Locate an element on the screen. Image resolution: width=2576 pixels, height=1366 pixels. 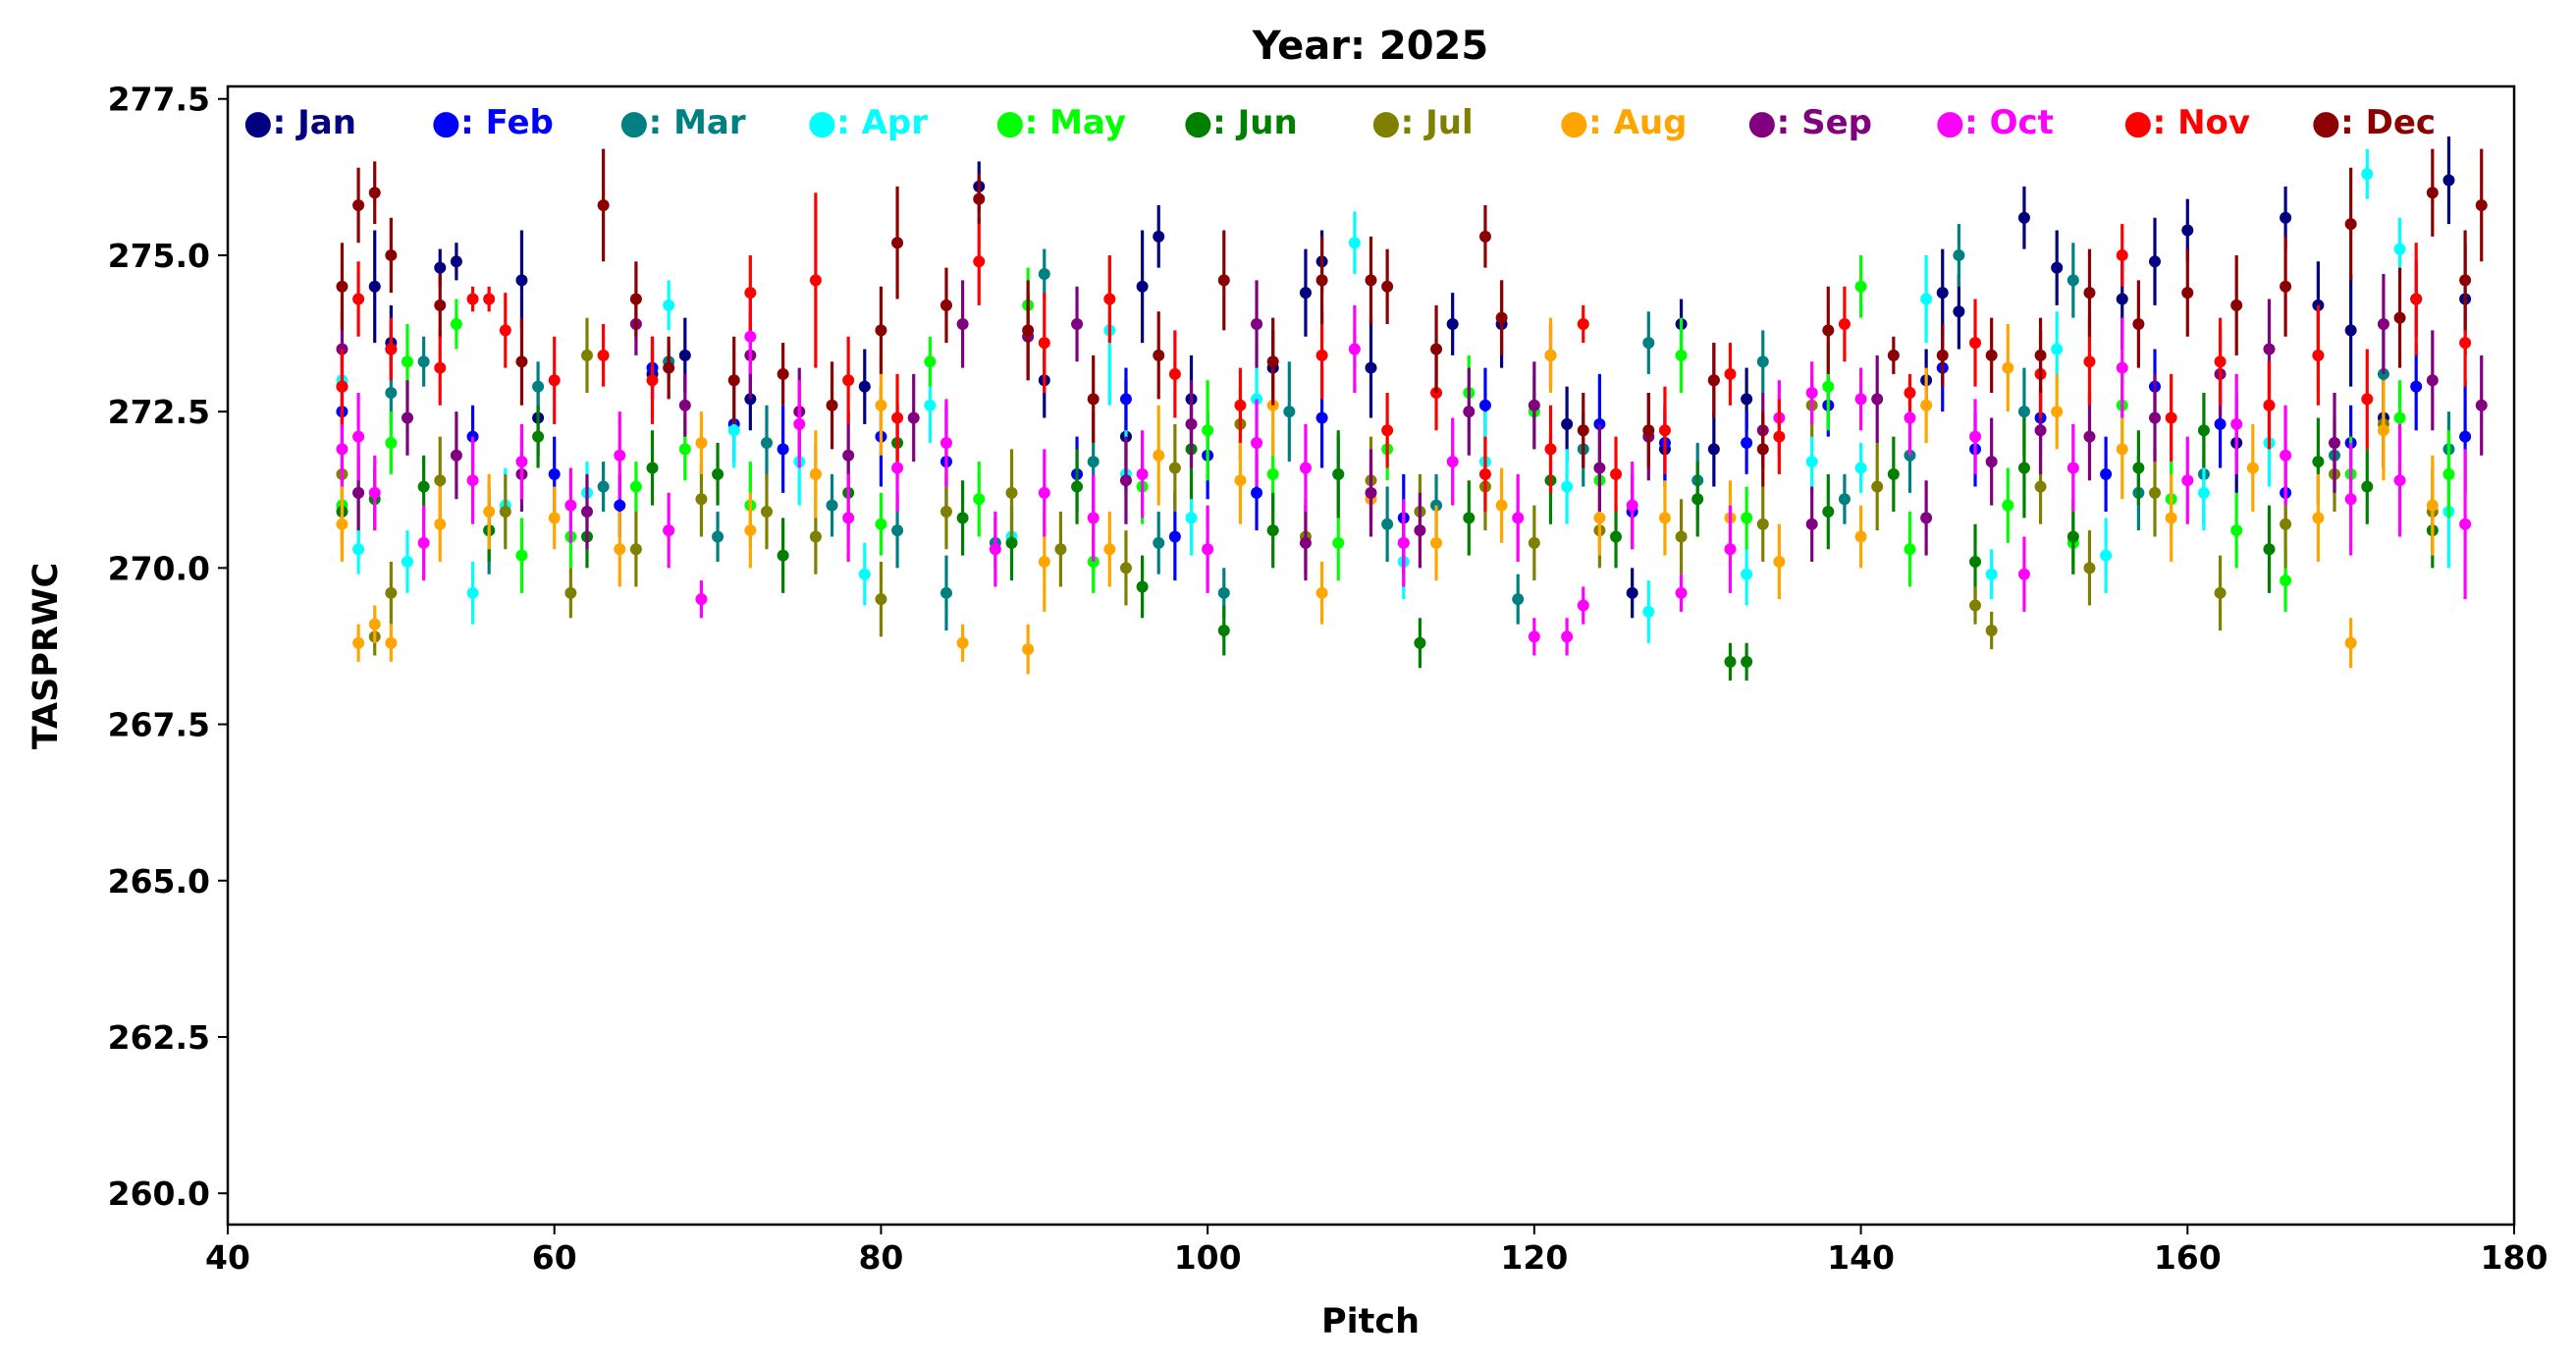
y-tick-label: 267.5 is located at coordinates (159, 725).